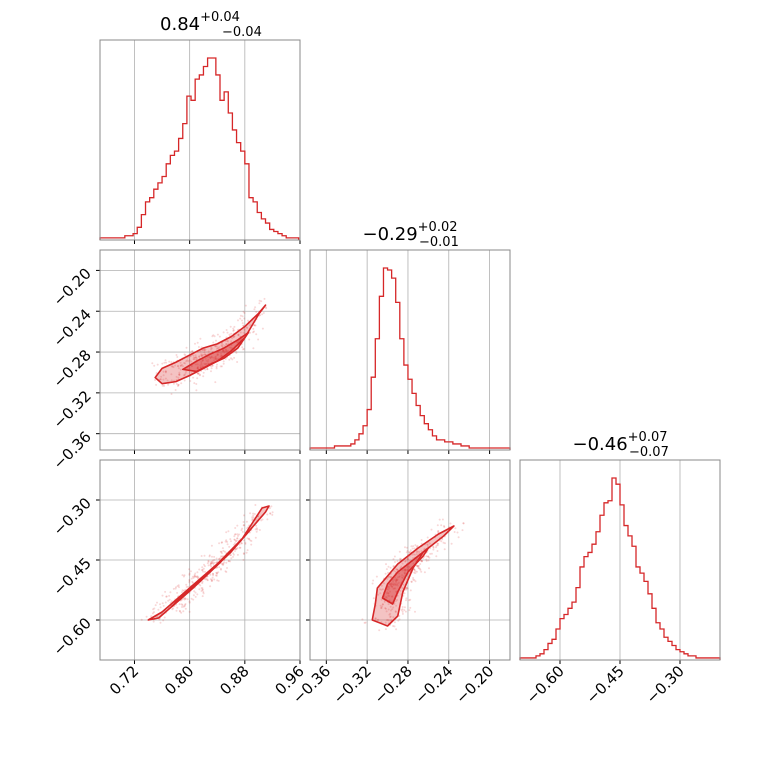 This screenshot has height=760, width=760. What do you see at coordinates (180, 24) in the screenshot?
I see `title-param-1-value: 0.84` at bounding box center [180, 24].